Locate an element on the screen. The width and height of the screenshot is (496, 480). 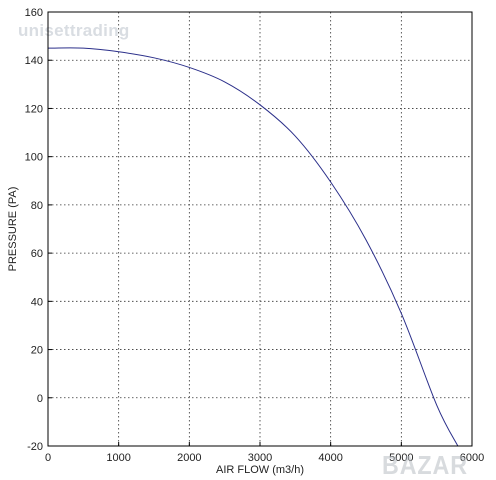
y-tick-label: 120 is located at coordinates (34, 109).